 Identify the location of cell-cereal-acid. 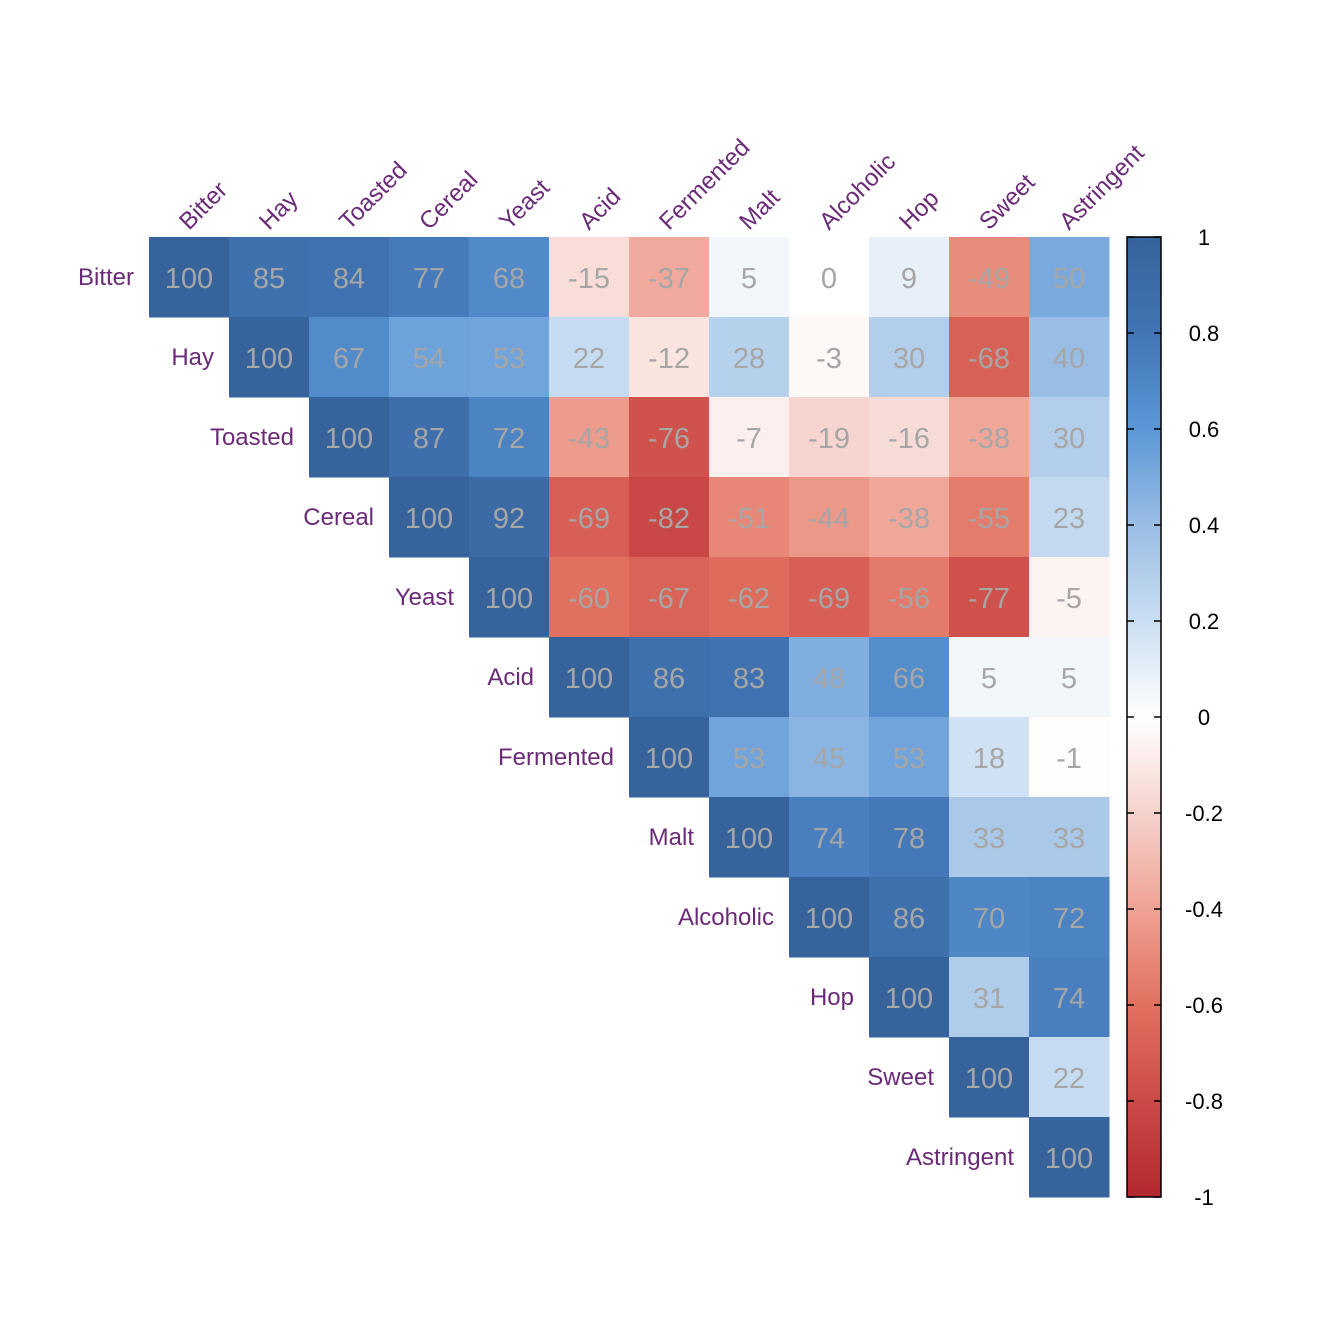
(589, 517).